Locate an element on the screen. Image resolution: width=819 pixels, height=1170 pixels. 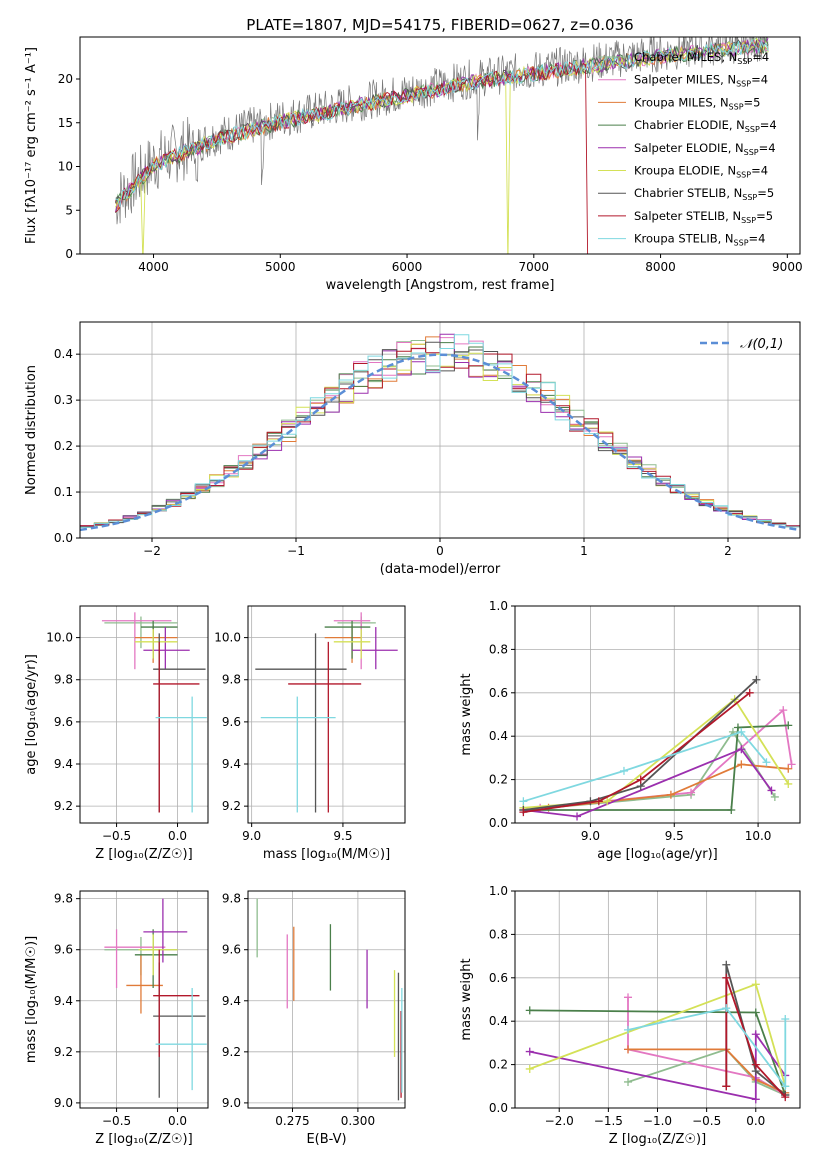
y-tick-label: 10 is located at coordinates (65, 167).